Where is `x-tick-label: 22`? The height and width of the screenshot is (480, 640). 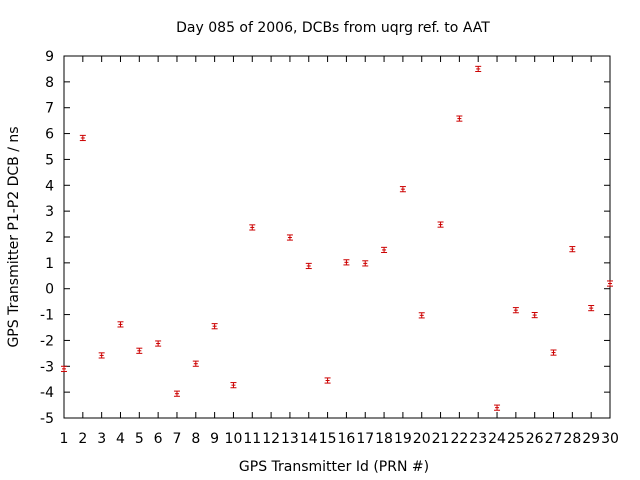 x-tick-label: 22 is located at coordinates (459, 439).